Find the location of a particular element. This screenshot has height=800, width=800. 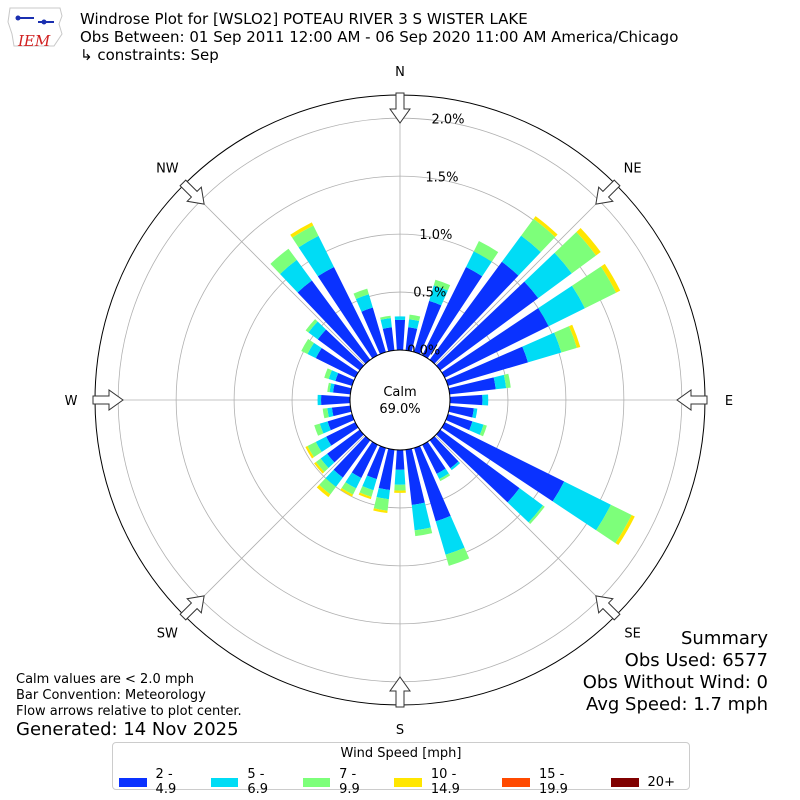

calm-percent: 69.0% is located at coordinates (399, 409).